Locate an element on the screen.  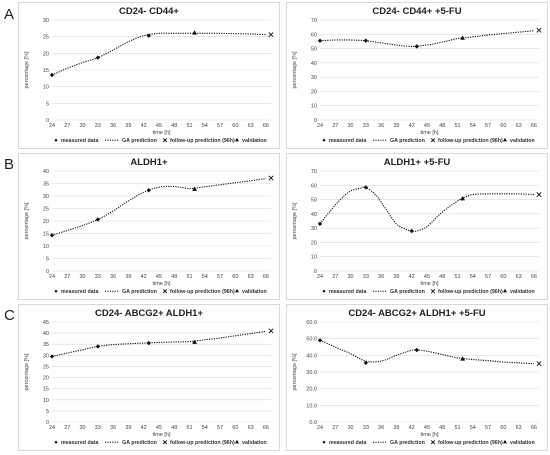
panel-letter-c: C is located at coordinates (9, 315).